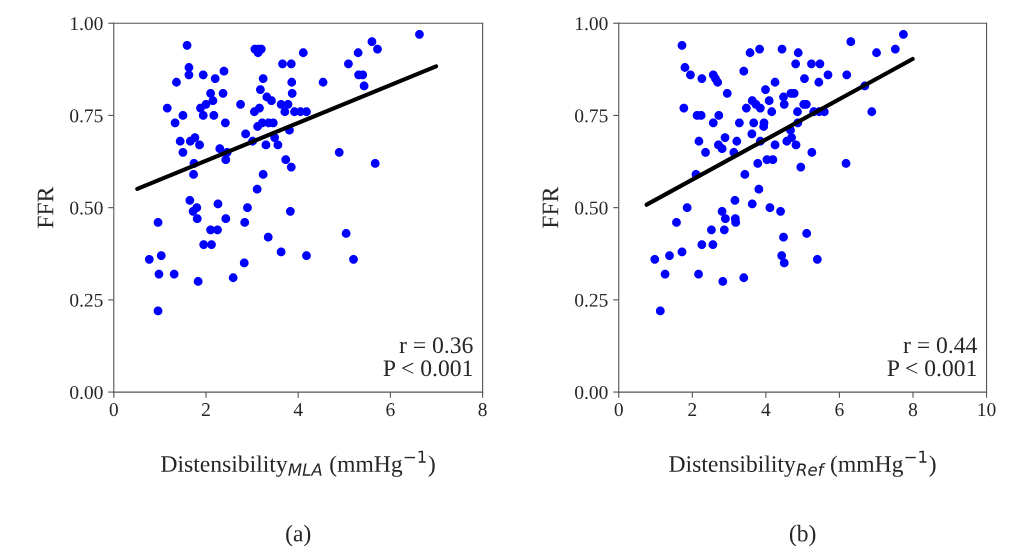  What do you see at coordinates (932, 357) in the screenshot?
I see `annotation: r = 0.44 P < 0.001` at bounding box center [932, 357].